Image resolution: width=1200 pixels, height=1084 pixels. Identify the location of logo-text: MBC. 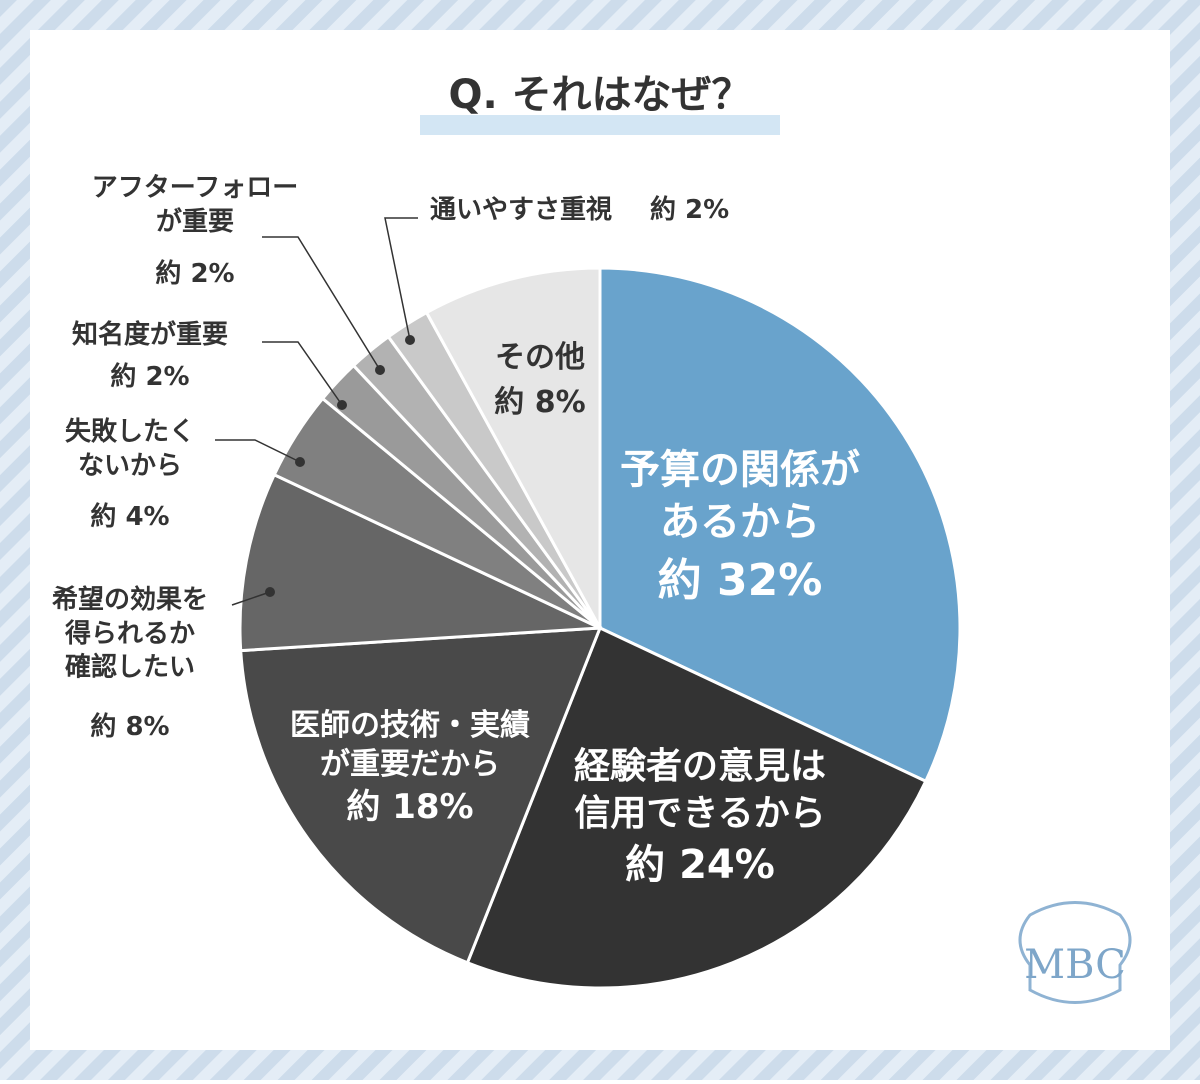
(1075, 965).